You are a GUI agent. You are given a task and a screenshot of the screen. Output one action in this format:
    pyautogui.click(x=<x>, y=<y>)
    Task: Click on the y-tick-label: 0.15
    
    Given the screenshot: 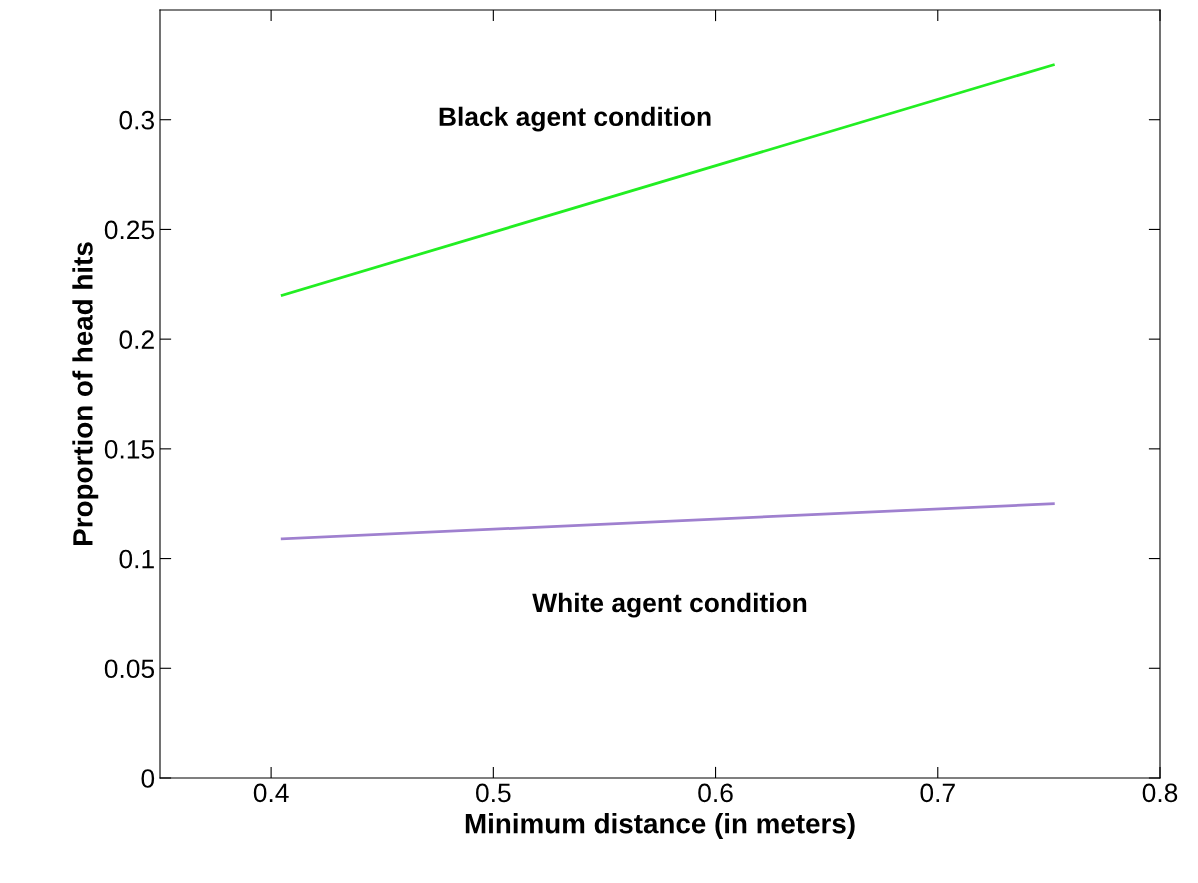 What is the action you would take?
    pyautogui.click(x=129, y=449)
    